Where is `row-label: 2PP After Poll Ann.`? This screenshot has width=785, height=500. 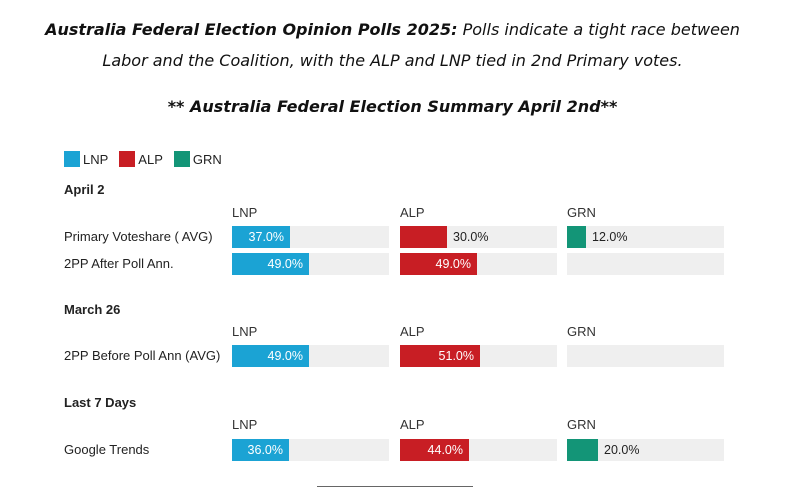 row-label: 2PP After Poll Ann. is located at coordinates (119, 263).